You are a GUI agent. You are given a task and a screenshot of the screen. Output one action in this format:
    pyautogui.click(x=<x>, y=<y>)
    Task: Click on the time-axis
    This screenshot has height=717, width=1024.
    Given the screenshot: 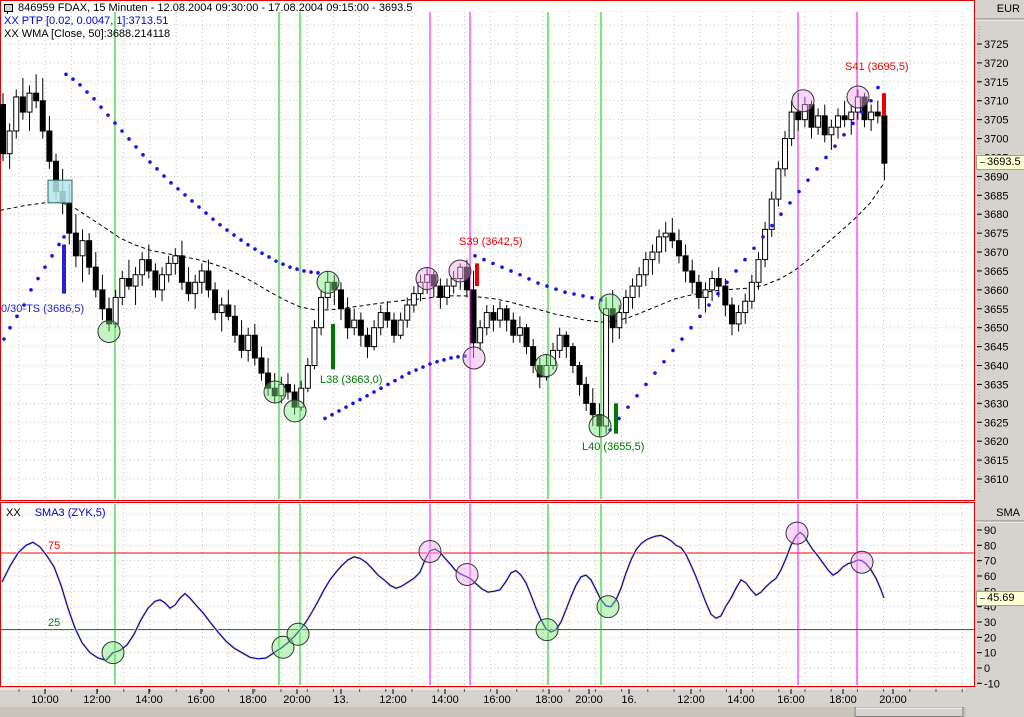 What is the action you would take?
    pyautogui.click(x=483, y=697)
    